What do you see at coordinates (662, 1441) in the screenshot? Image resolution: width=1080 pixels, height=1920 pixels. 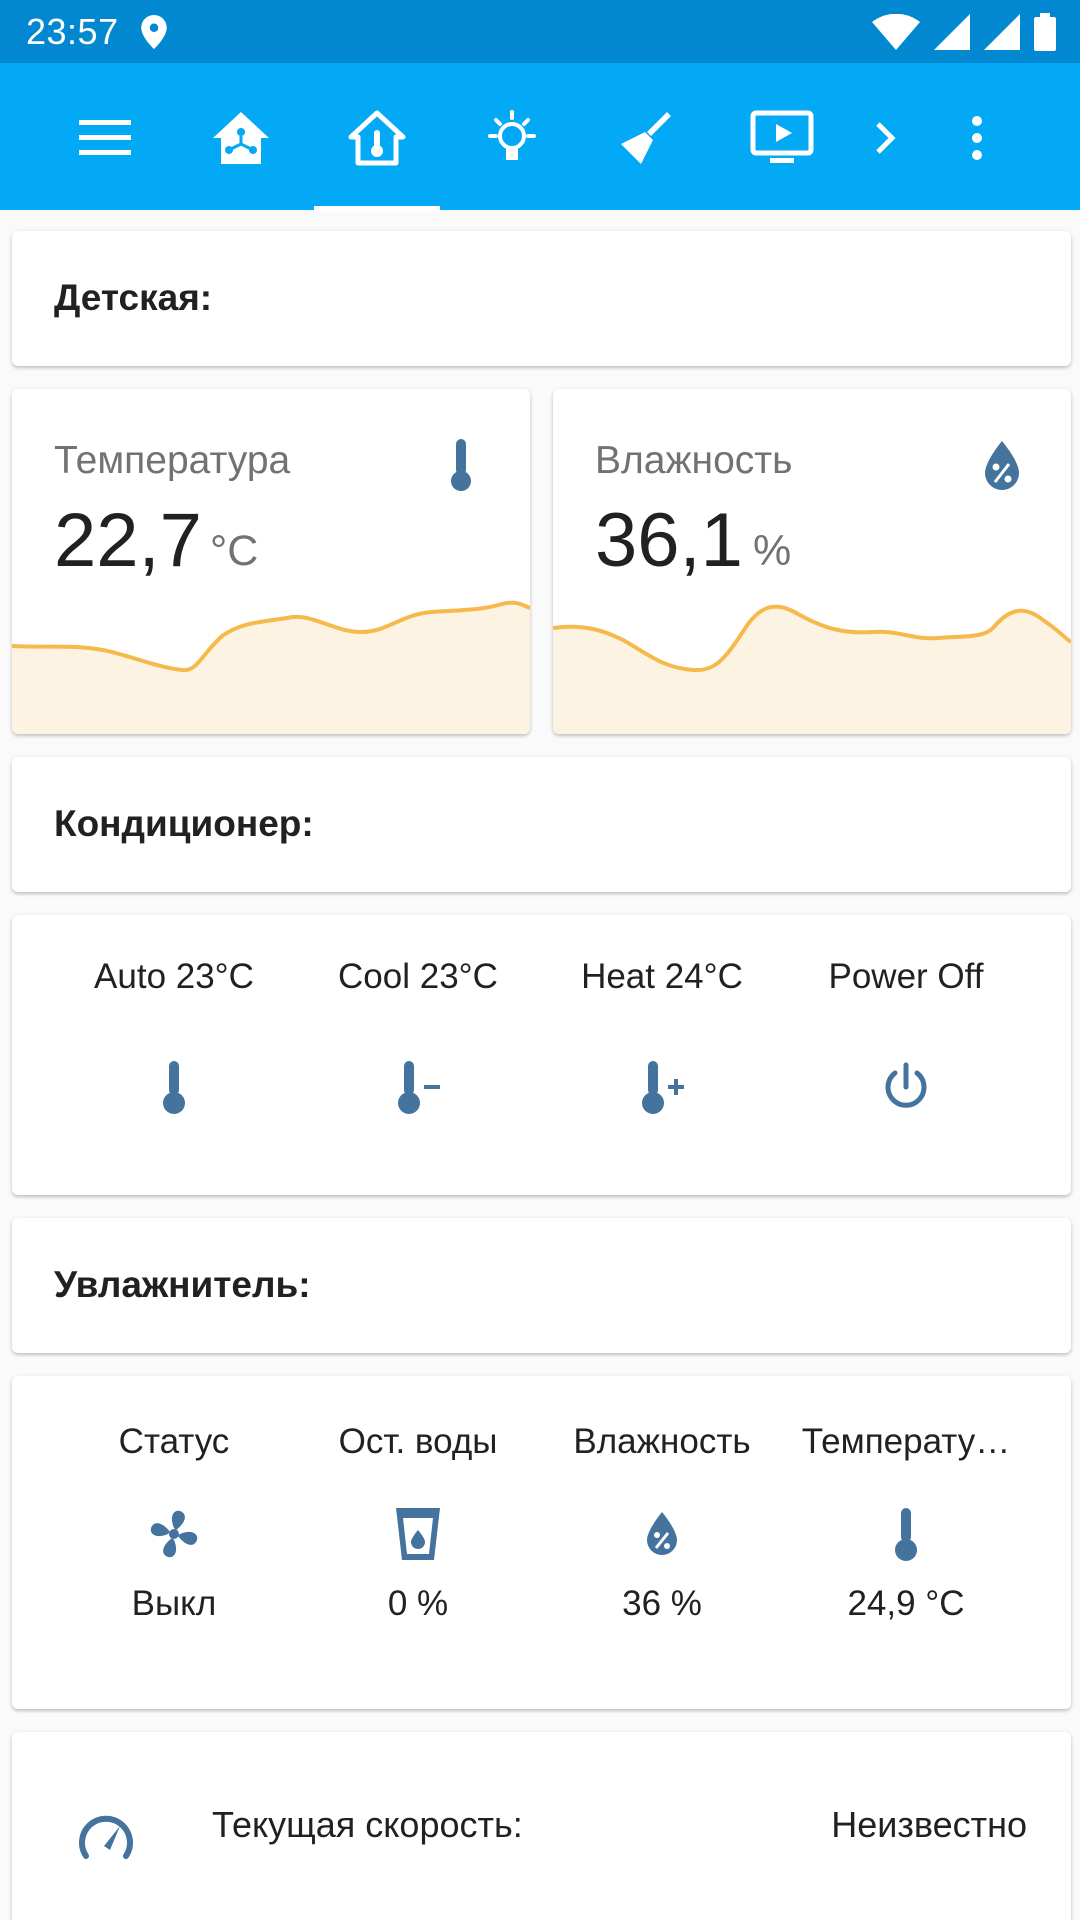 I see `humidifier-humidity-label: Влажность` at bounding box center [662, 1441].